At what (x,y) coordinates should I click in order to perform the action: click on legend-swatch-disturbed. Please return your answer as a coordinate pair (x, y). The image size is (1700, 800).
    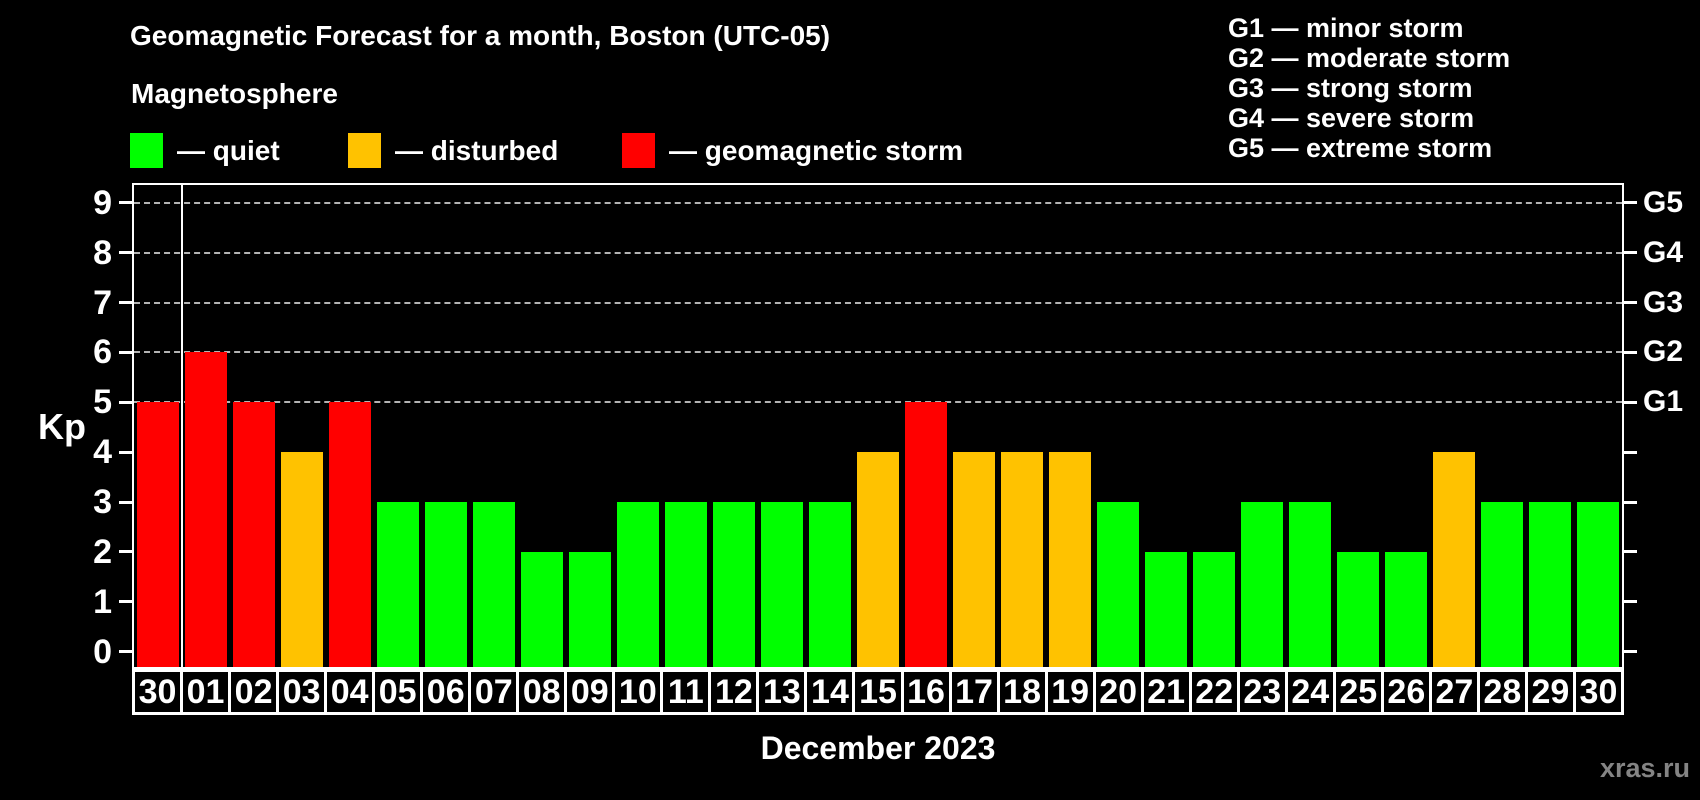
    Looking at the image, I should click on (364, 150).